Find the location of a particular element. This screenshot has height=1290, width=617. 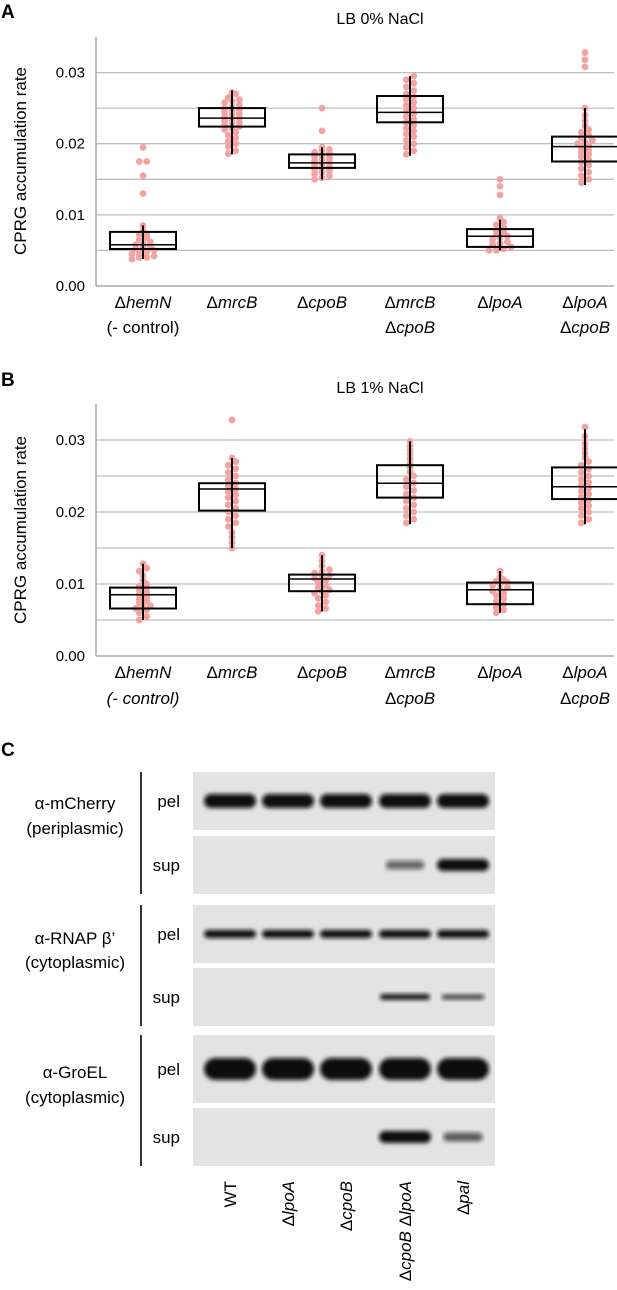

blot-lane-labels: WT ΔlpoA ΔcpoB ΔcpoB ΔlpoA Δpal is located at coordinates (347, 1230).